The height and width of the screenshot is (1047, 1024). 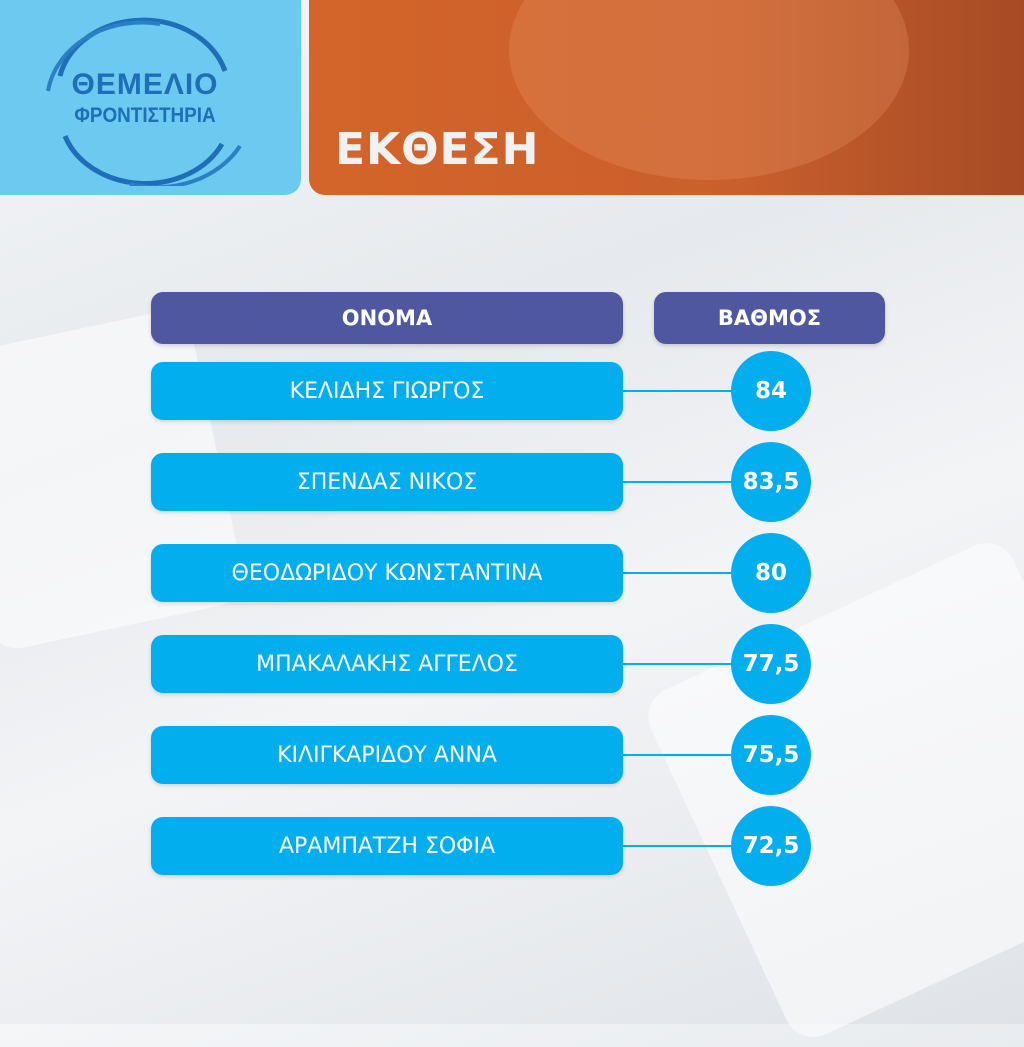 I want to click on student-name: ΘΕΟΔΩΡΙΔΟΥ ΚΩΝΣΤΑΝΤΙΝΑ, so click(x=387, y=573).